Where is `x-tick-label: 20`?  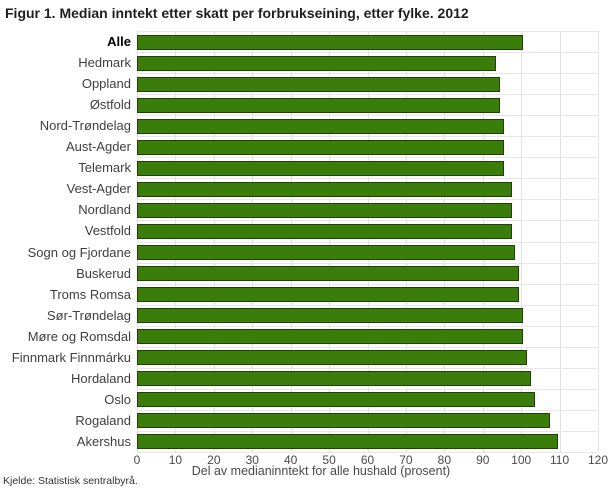 x-tick-label: 20 is located at coordinates (214, 460).